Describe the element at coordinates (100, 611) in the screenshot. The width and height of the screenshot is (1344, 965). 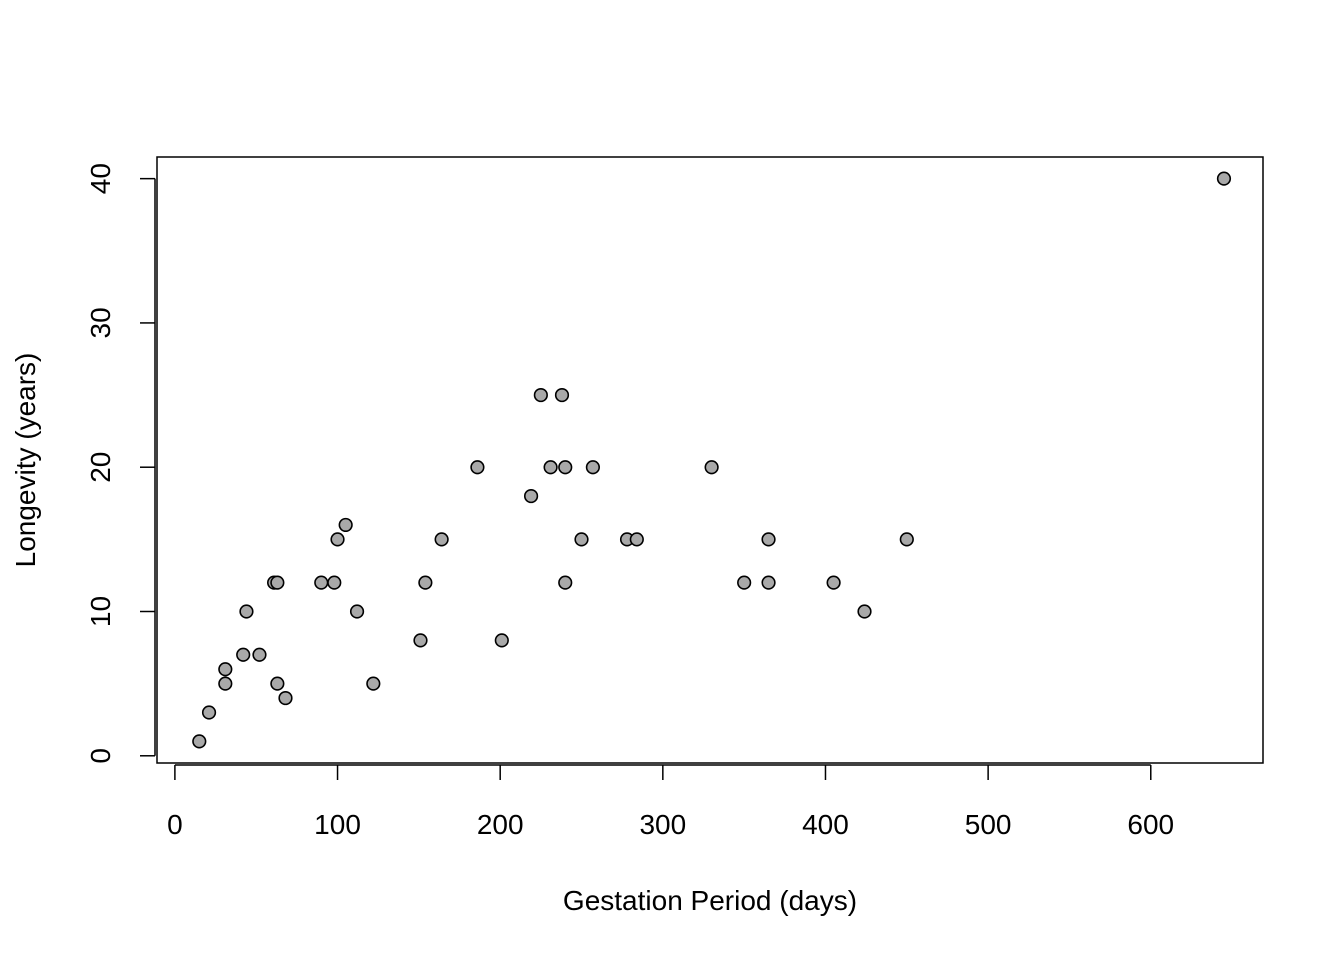
I see `y-tick-label: 10` at that location.